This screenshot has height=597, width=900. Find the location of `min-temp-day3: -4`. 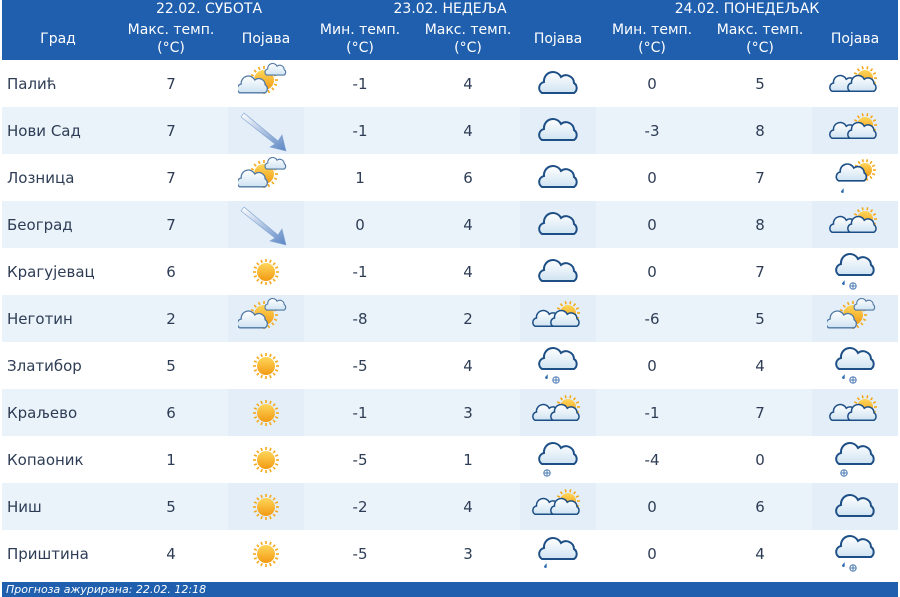

min-temp-day3: -4 is located at coordinates (652, 459).